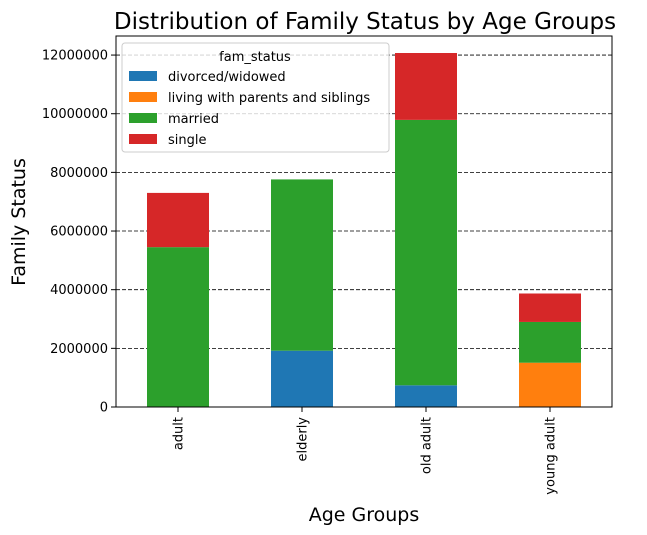 The width and height of the screenshot is (647, 535). What do you see at coordinates (75, 114) in the screenshot?
I see `y-tick-label: 10000000` at bounding box center [75, 114].